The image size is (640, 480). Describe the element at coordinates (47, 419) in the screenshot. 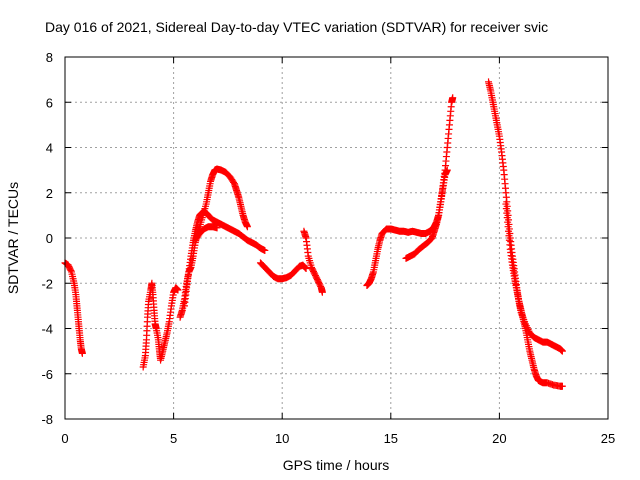

I see `y-tick-label: -8` at that location.